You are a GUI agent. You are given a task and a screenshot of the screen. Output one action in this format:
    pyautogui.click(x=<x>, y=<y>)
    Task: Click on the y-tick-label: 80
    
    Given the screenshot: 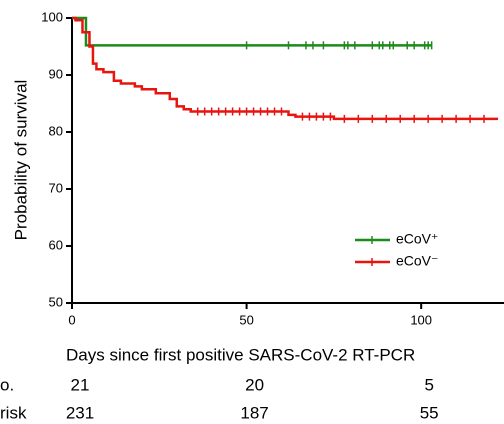 What is the action you would take?
    pyautogui.click(x=56, y=130)
    